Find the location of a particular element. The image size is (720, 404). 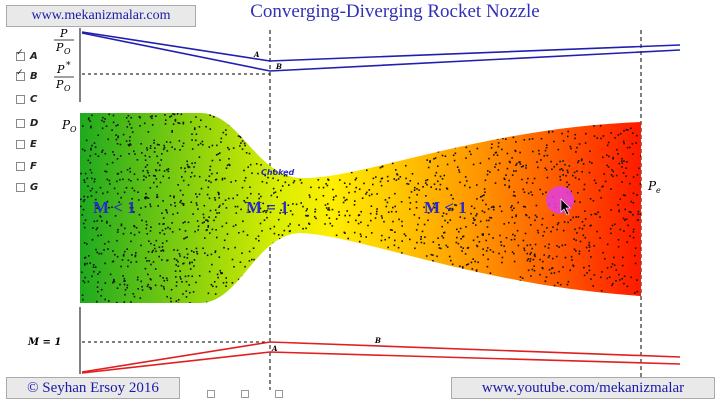

option-e: E is located at coordinates (26, 144).